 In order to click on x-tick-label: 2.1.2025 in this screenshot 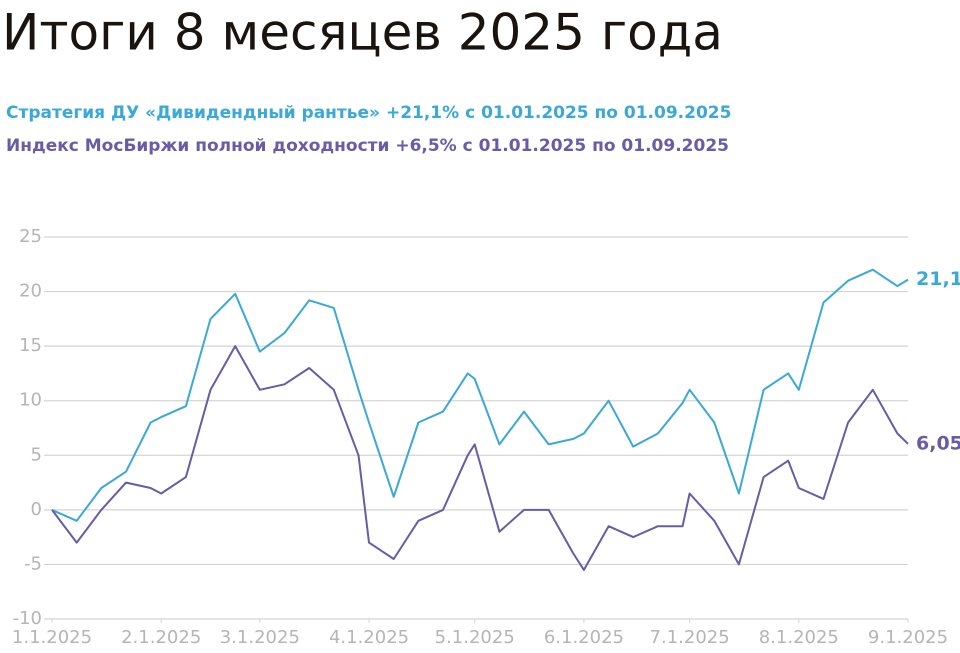, I will do `click(161, 637)`.